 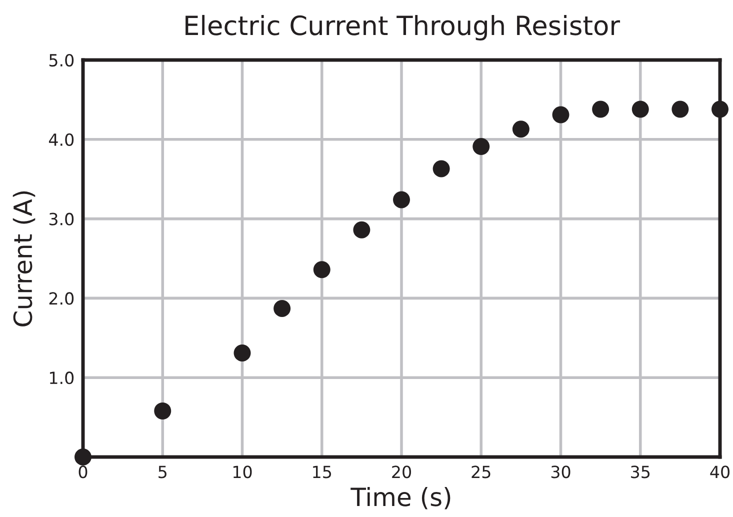 What do you see at coordinates (162, 472) in the screenshot?
I see `x-tick-label: 5` at bounding box center [162, 472].